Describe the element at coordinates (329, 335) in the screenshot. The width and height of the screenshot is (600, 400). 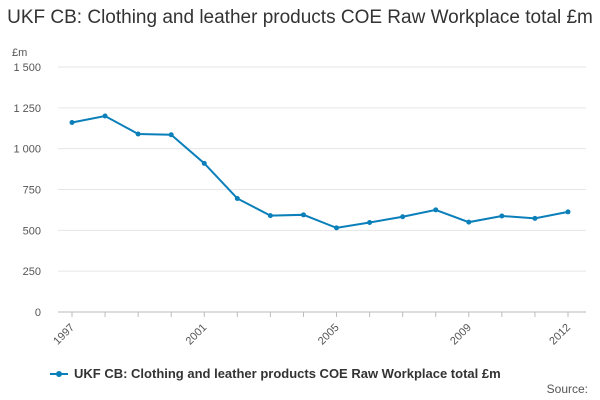
I see `x-tick-label: 2005` at that location.